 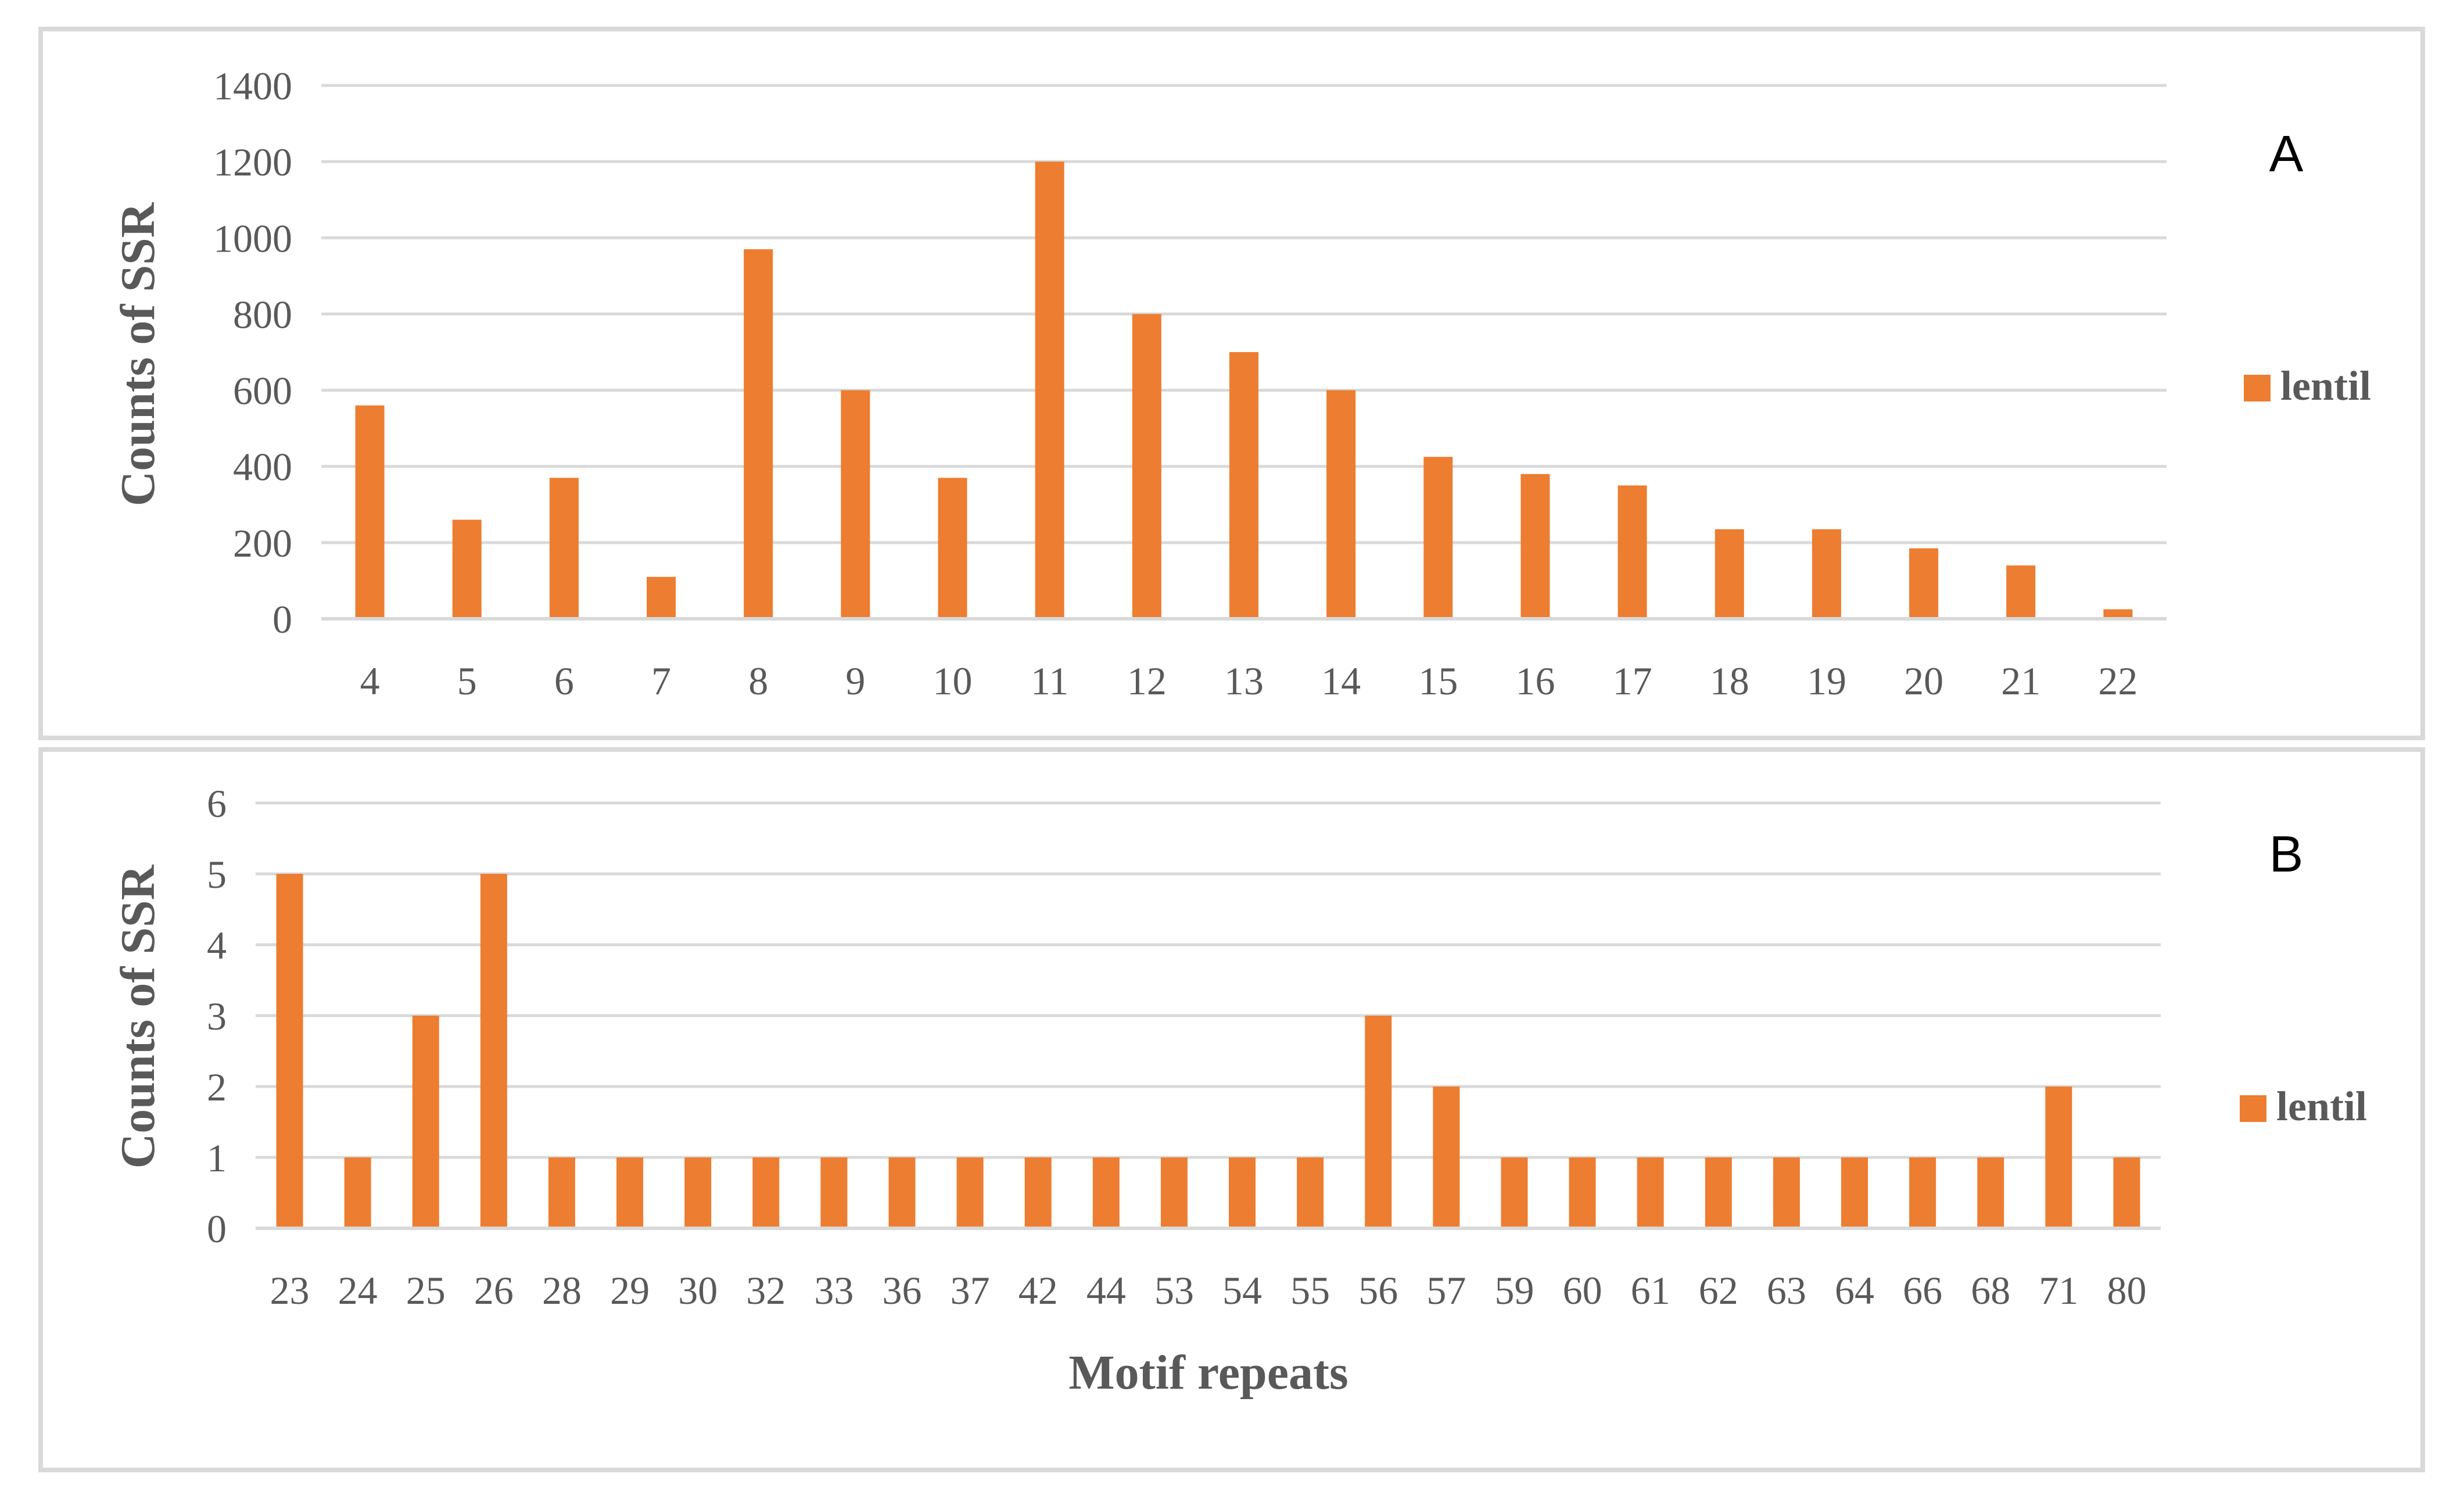 I want to click on panel-a-letter: A, so click(x=2286, y=154).